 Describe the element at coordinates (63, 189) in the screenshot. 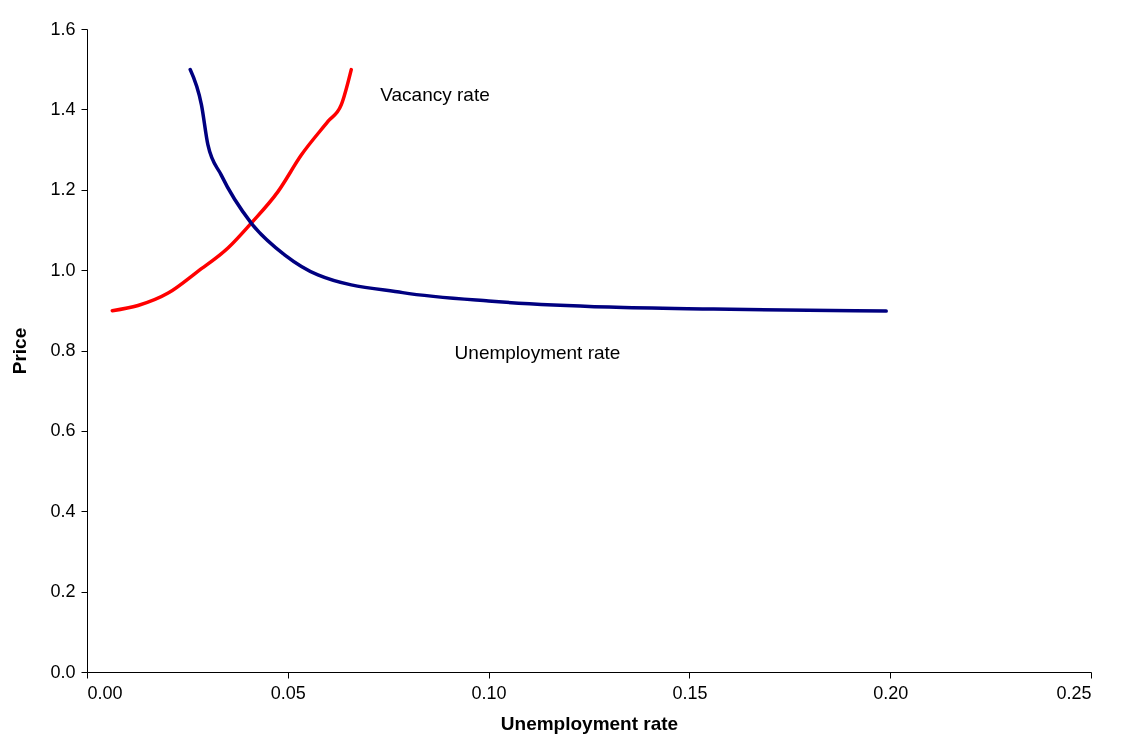

I see `y-tick-label: 1.2` at that location.